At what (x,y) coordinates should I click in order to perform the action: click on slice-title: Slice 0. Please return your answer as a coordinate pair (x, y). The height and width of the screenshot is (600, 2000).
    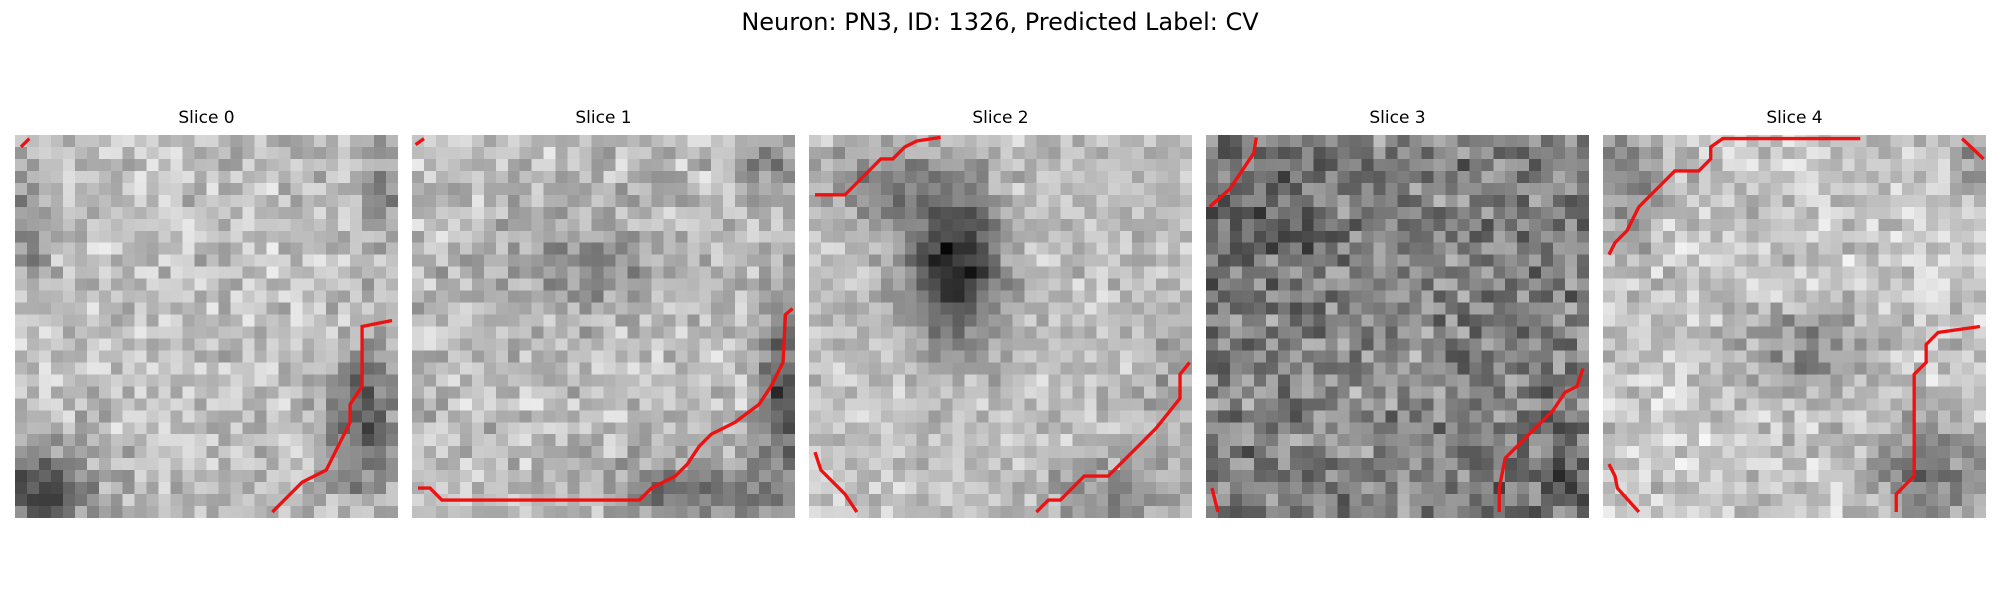
    Looking at the image, I should click on (206, 118).